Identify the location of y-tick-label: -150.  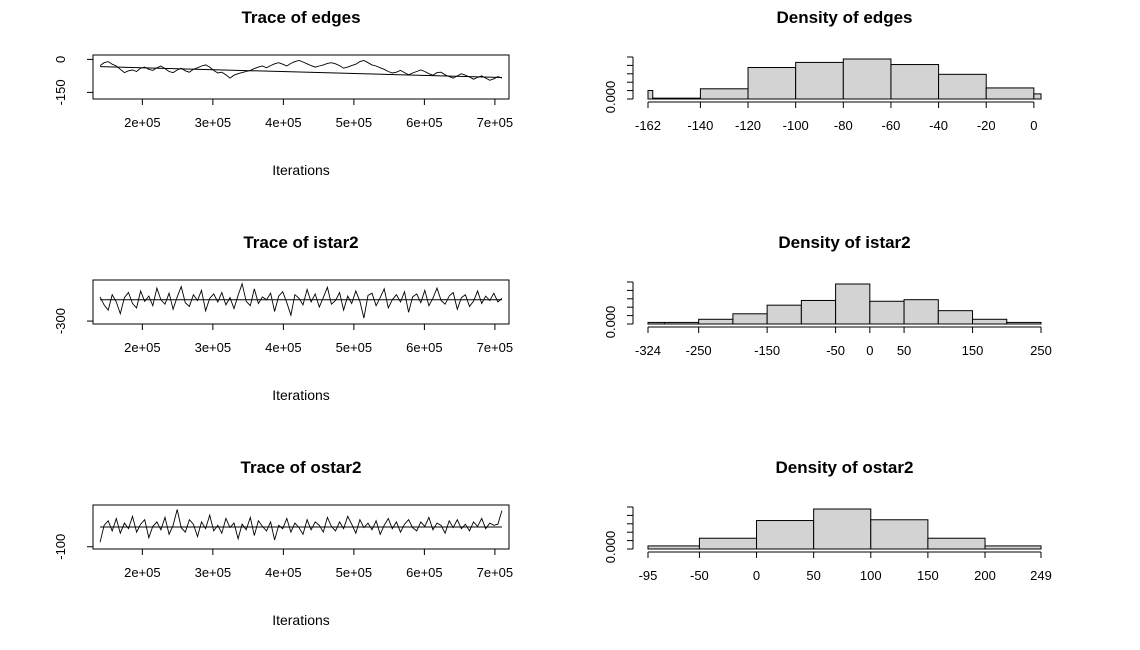
(60, 92).